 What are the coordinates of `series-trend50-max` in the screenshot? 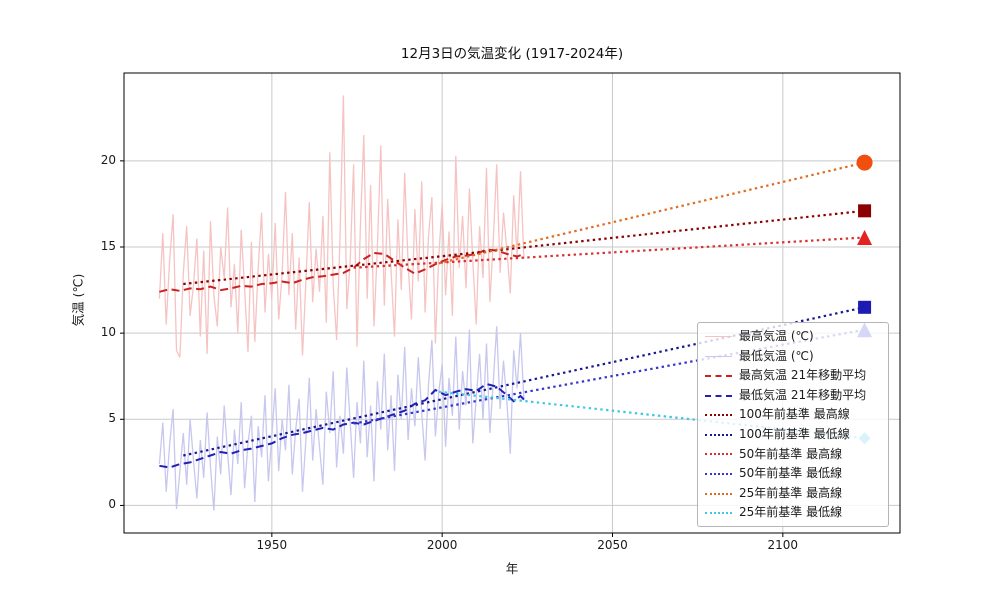 It's located at (609, 252).